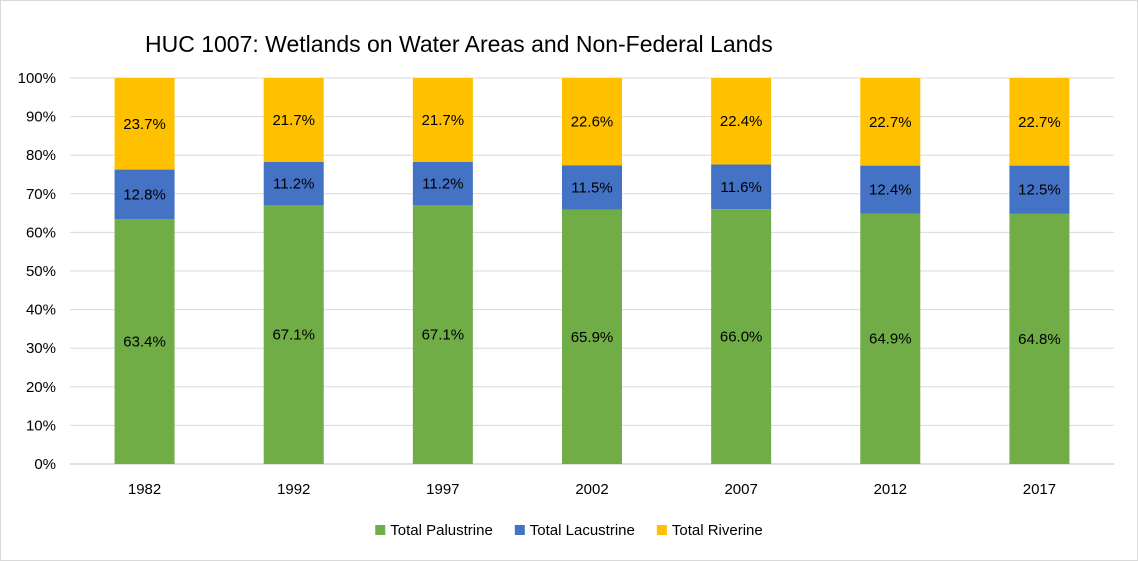  I want to click on legend-label: Total Lacustrine, so click(582, 530).